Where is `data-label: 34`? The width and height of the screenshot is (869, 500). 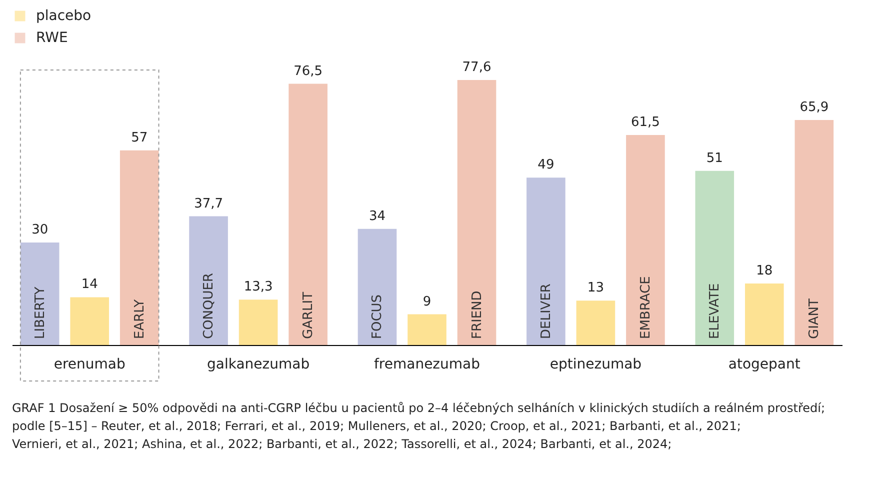 data-label: 34 is located at coordinates (377, 216).